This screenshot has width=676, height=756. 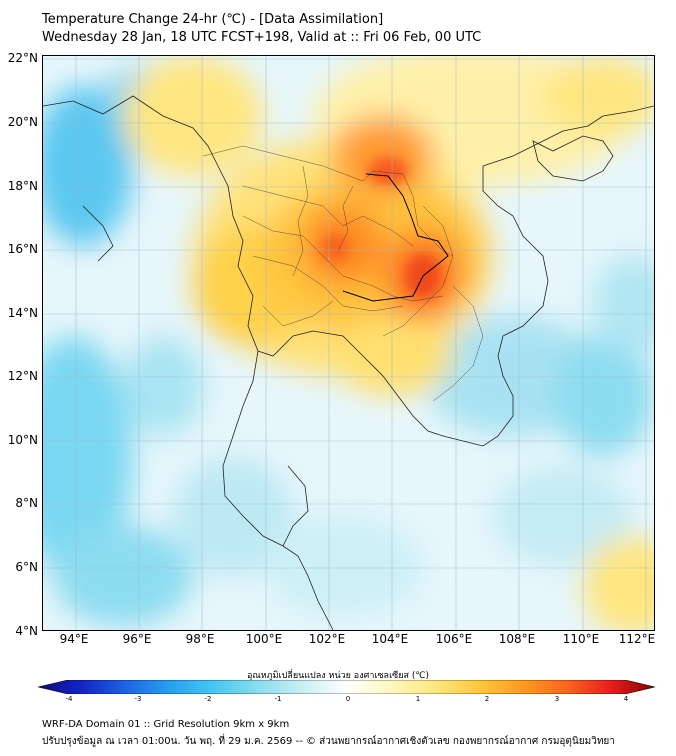 I want to click on lat-label: 14°N, so click(x=22, y=313).